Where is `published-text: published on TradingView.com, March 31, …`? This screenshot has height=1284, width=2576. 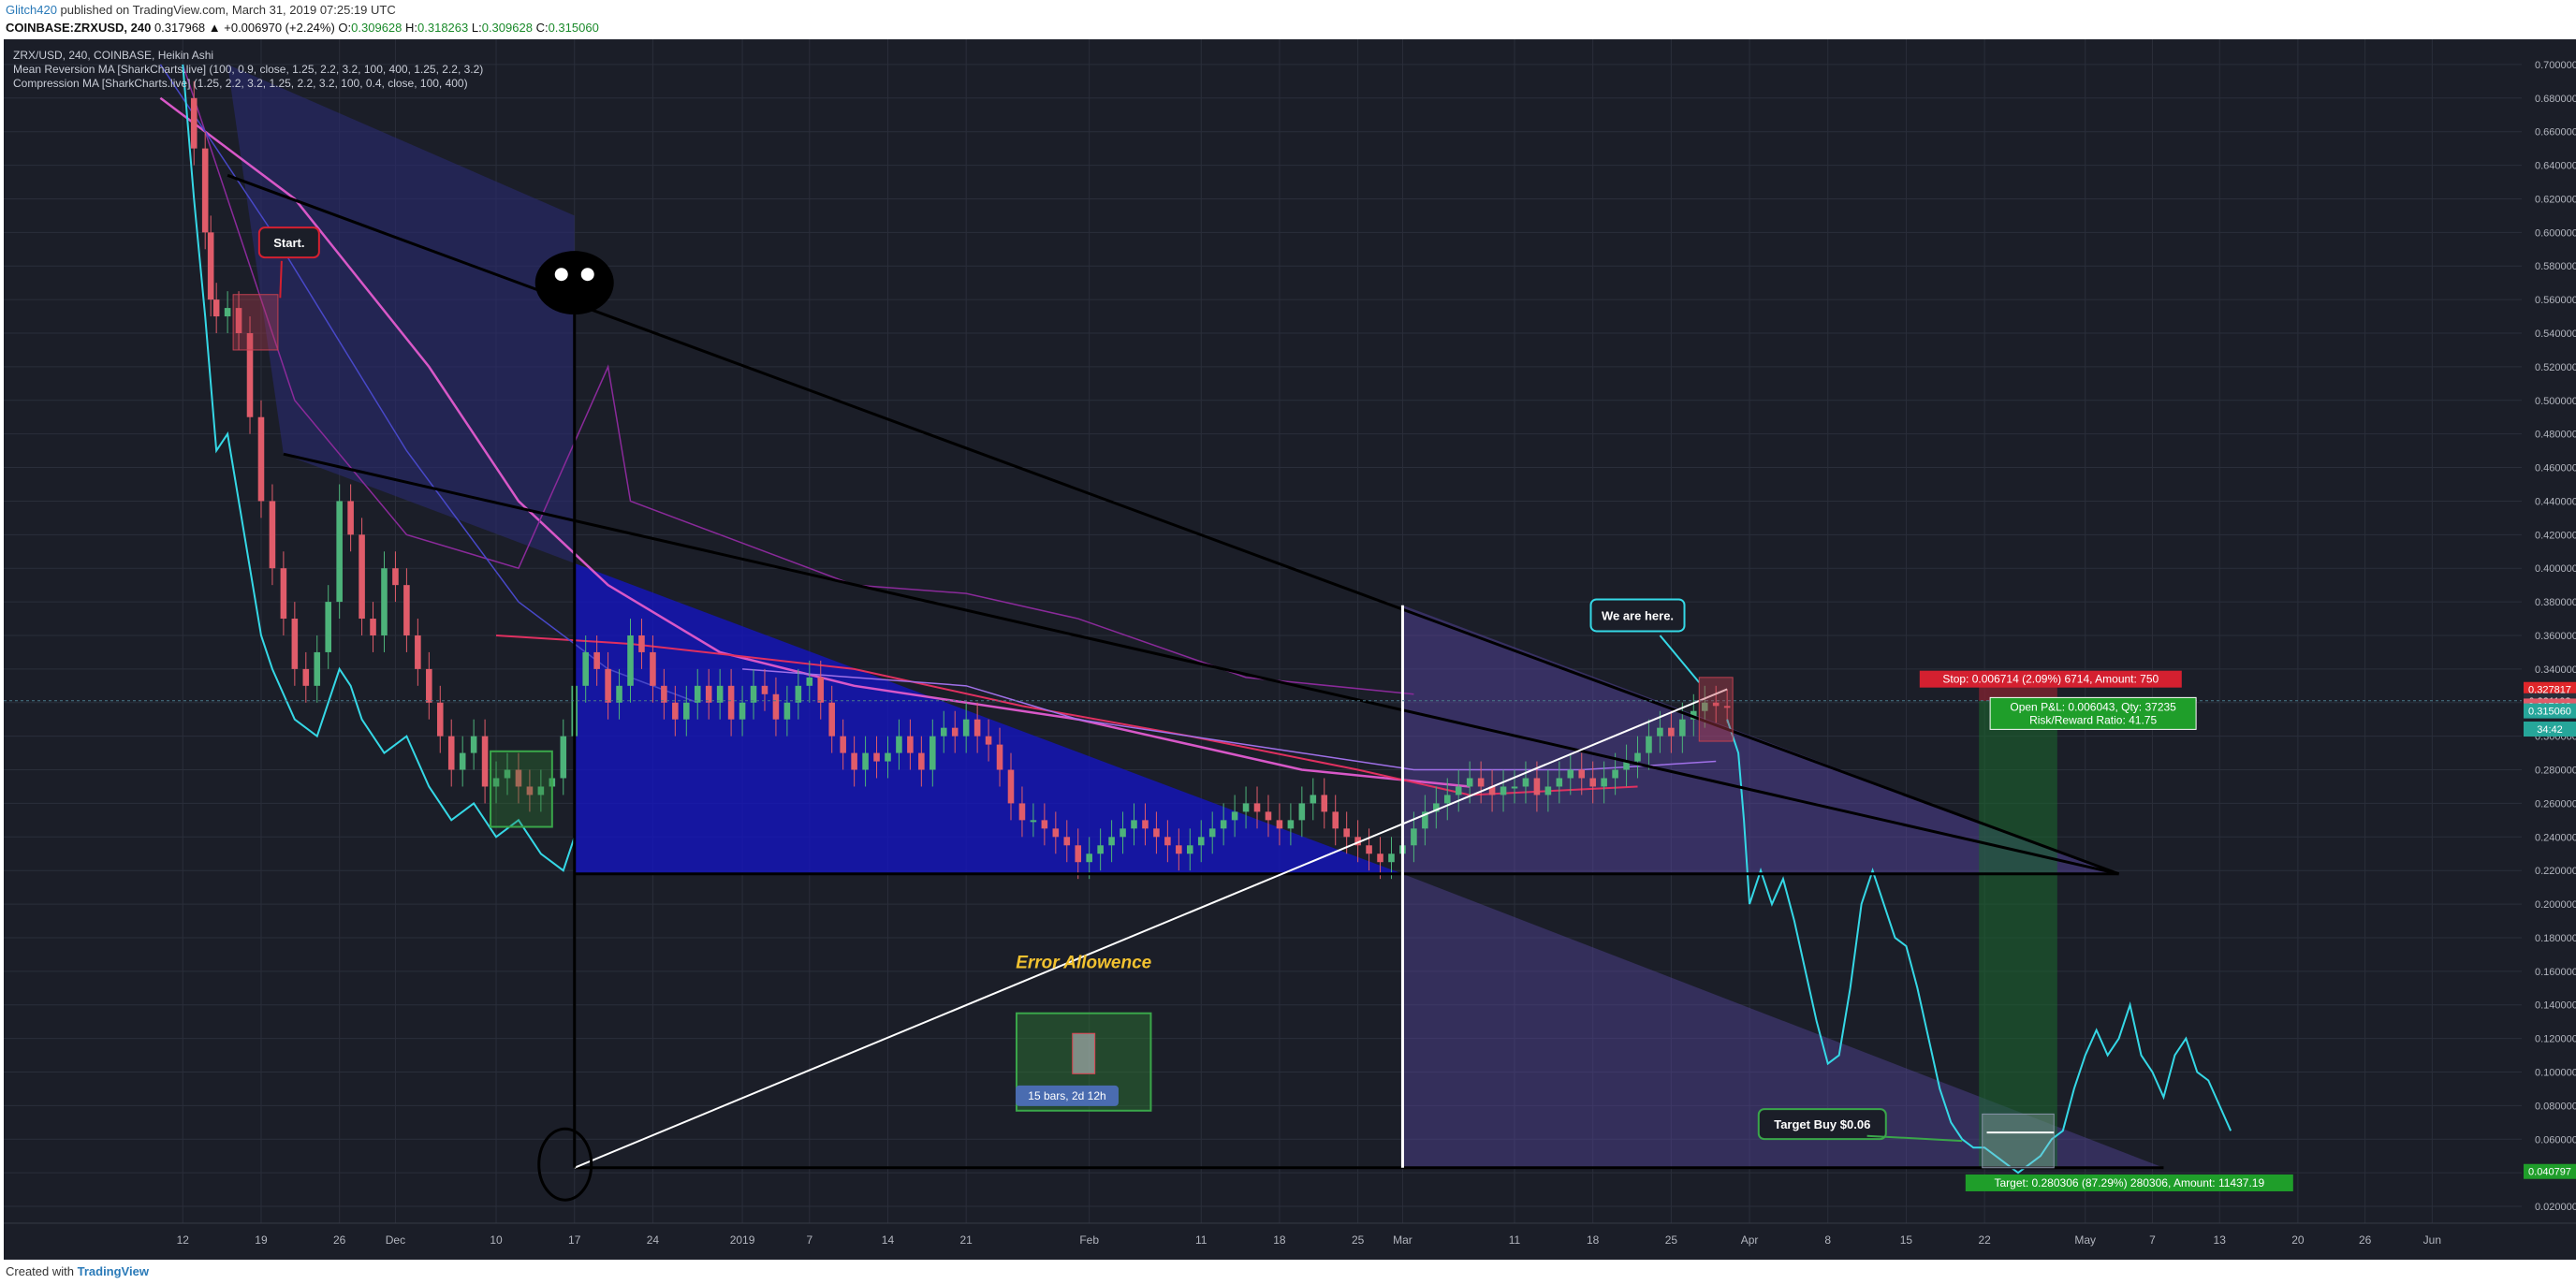 published-text: published on TradingView.com, March 31, … is located at coordinates (228, 10).